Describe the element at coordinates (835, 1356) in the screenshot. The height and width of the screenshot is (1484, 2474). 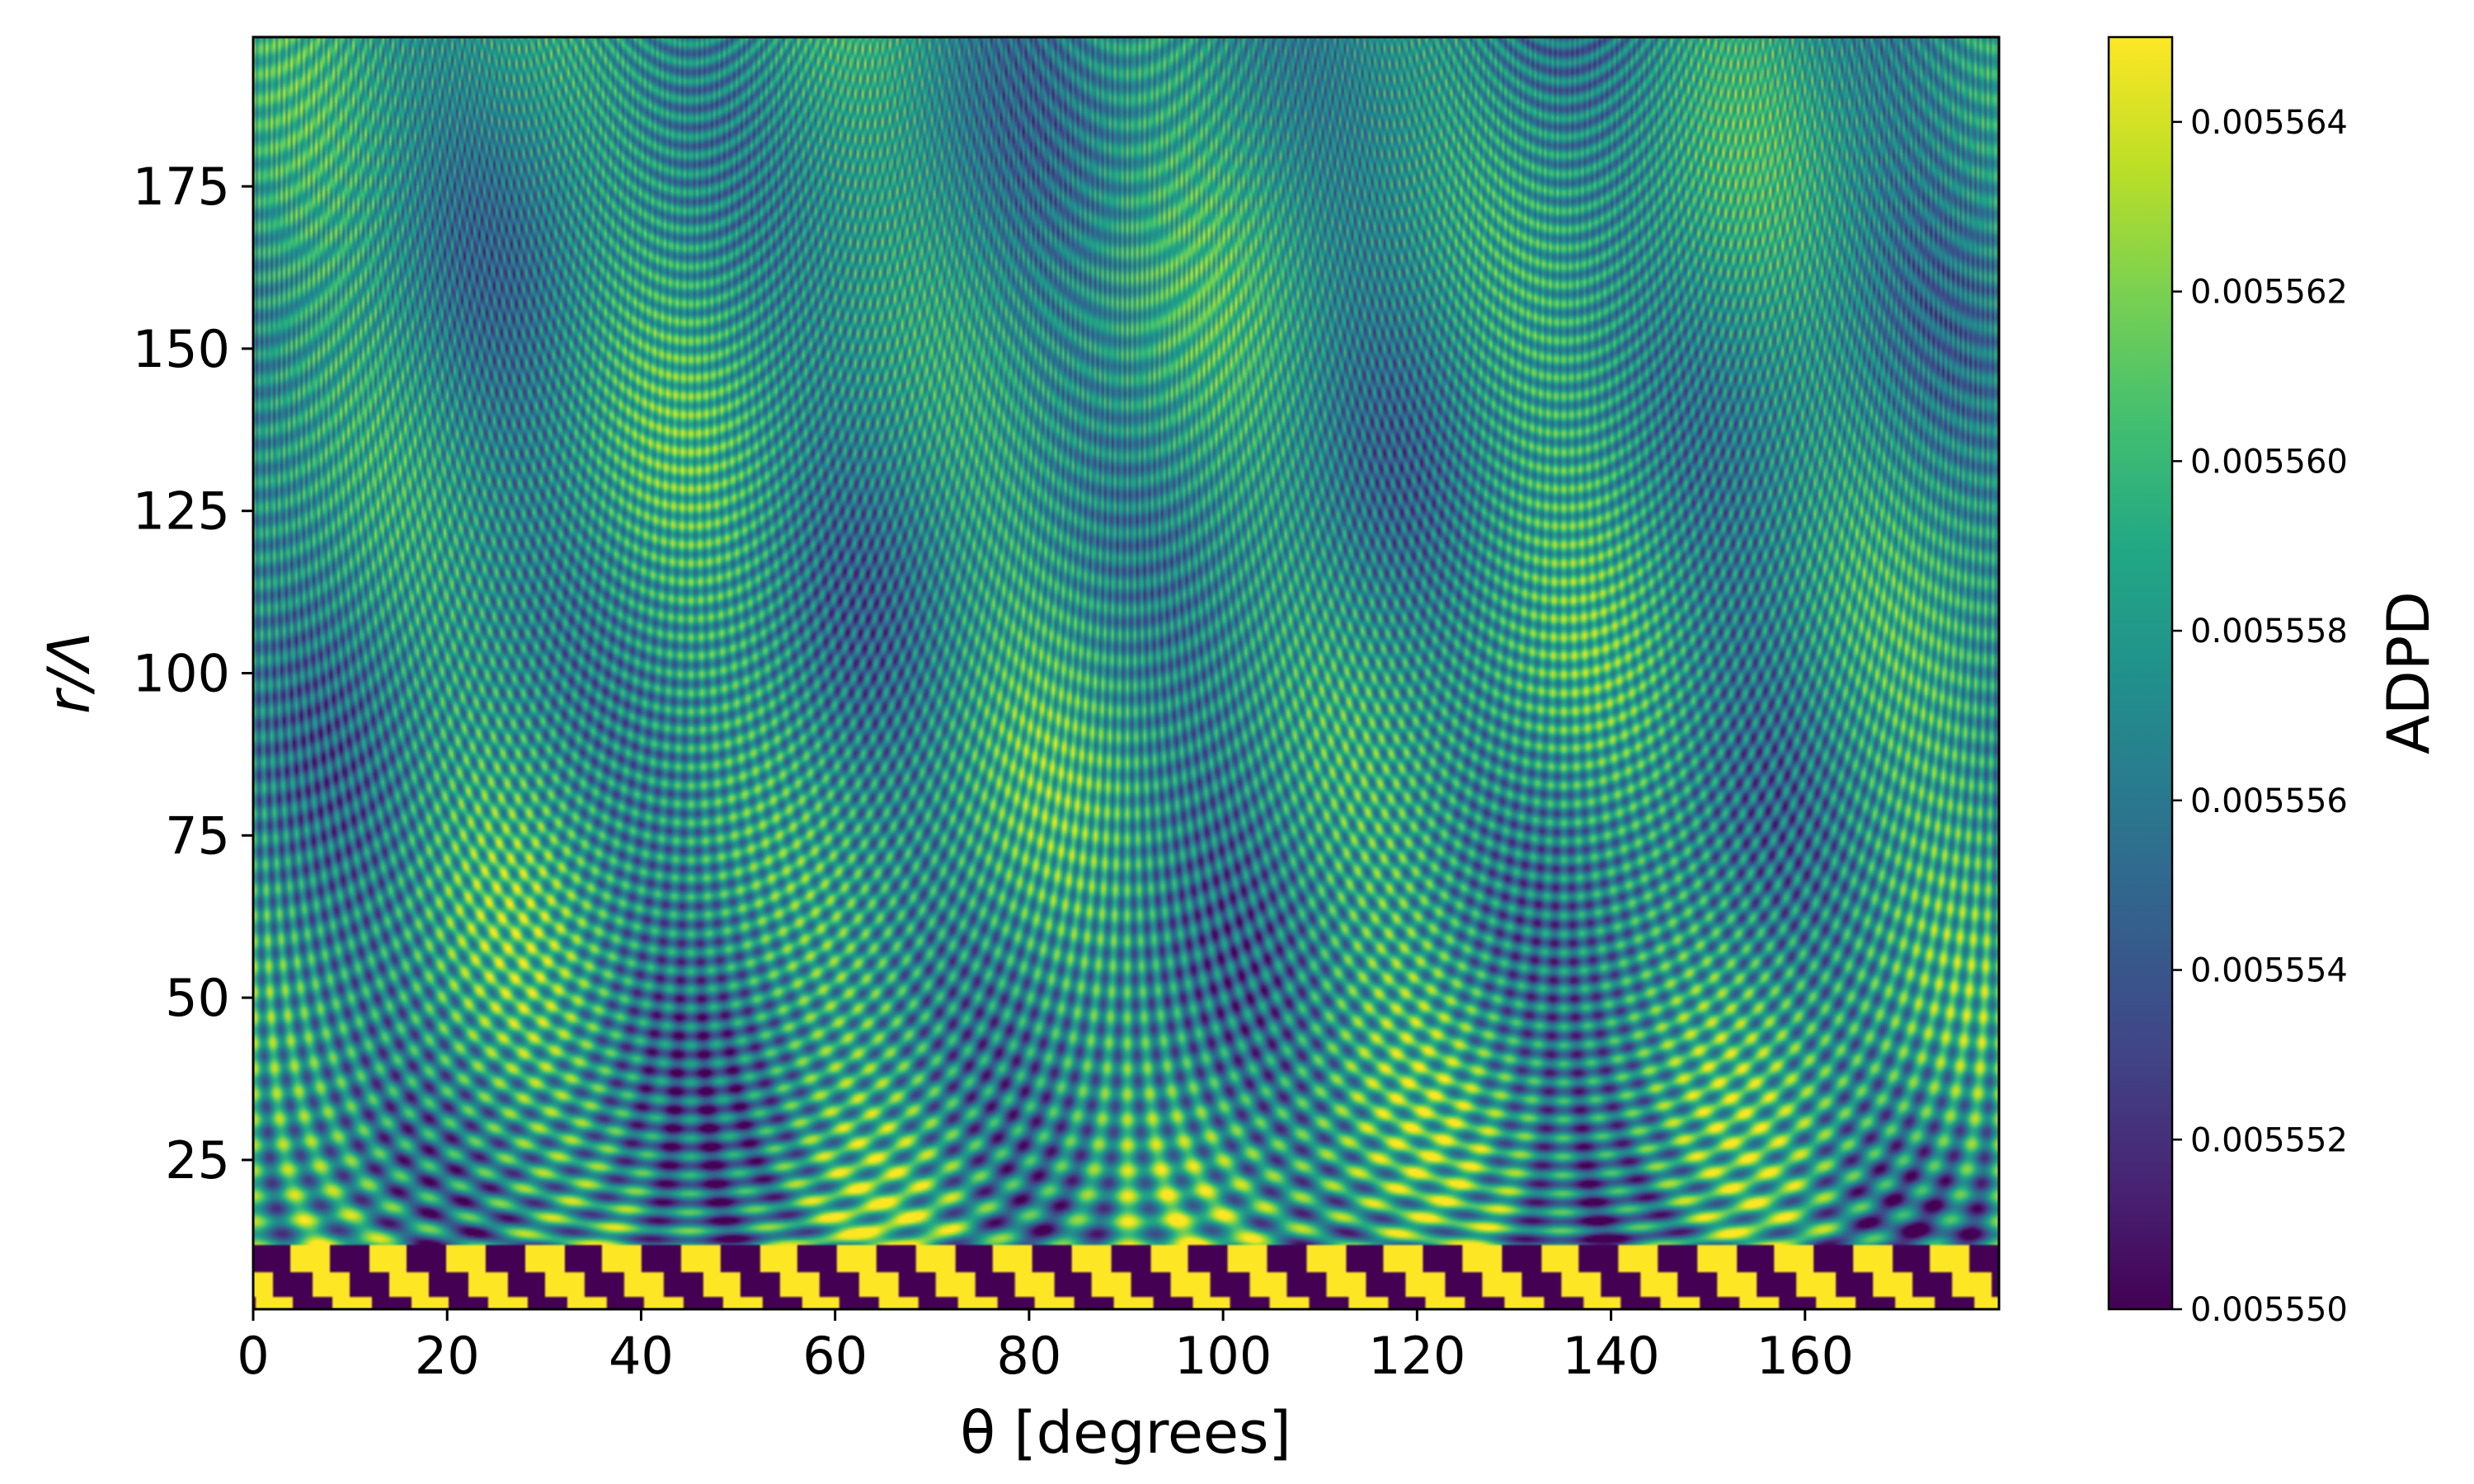
I see `x-tick-label: 60` at that location.